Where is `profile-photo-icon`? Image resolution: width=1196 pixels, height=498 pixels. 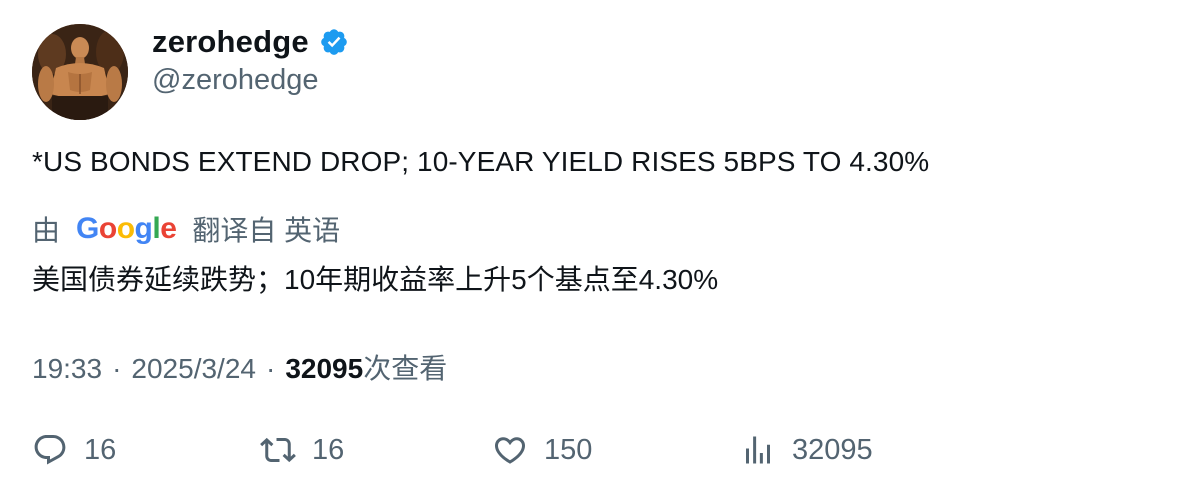 profile-photo-icon is located at coordinates (80, 72).